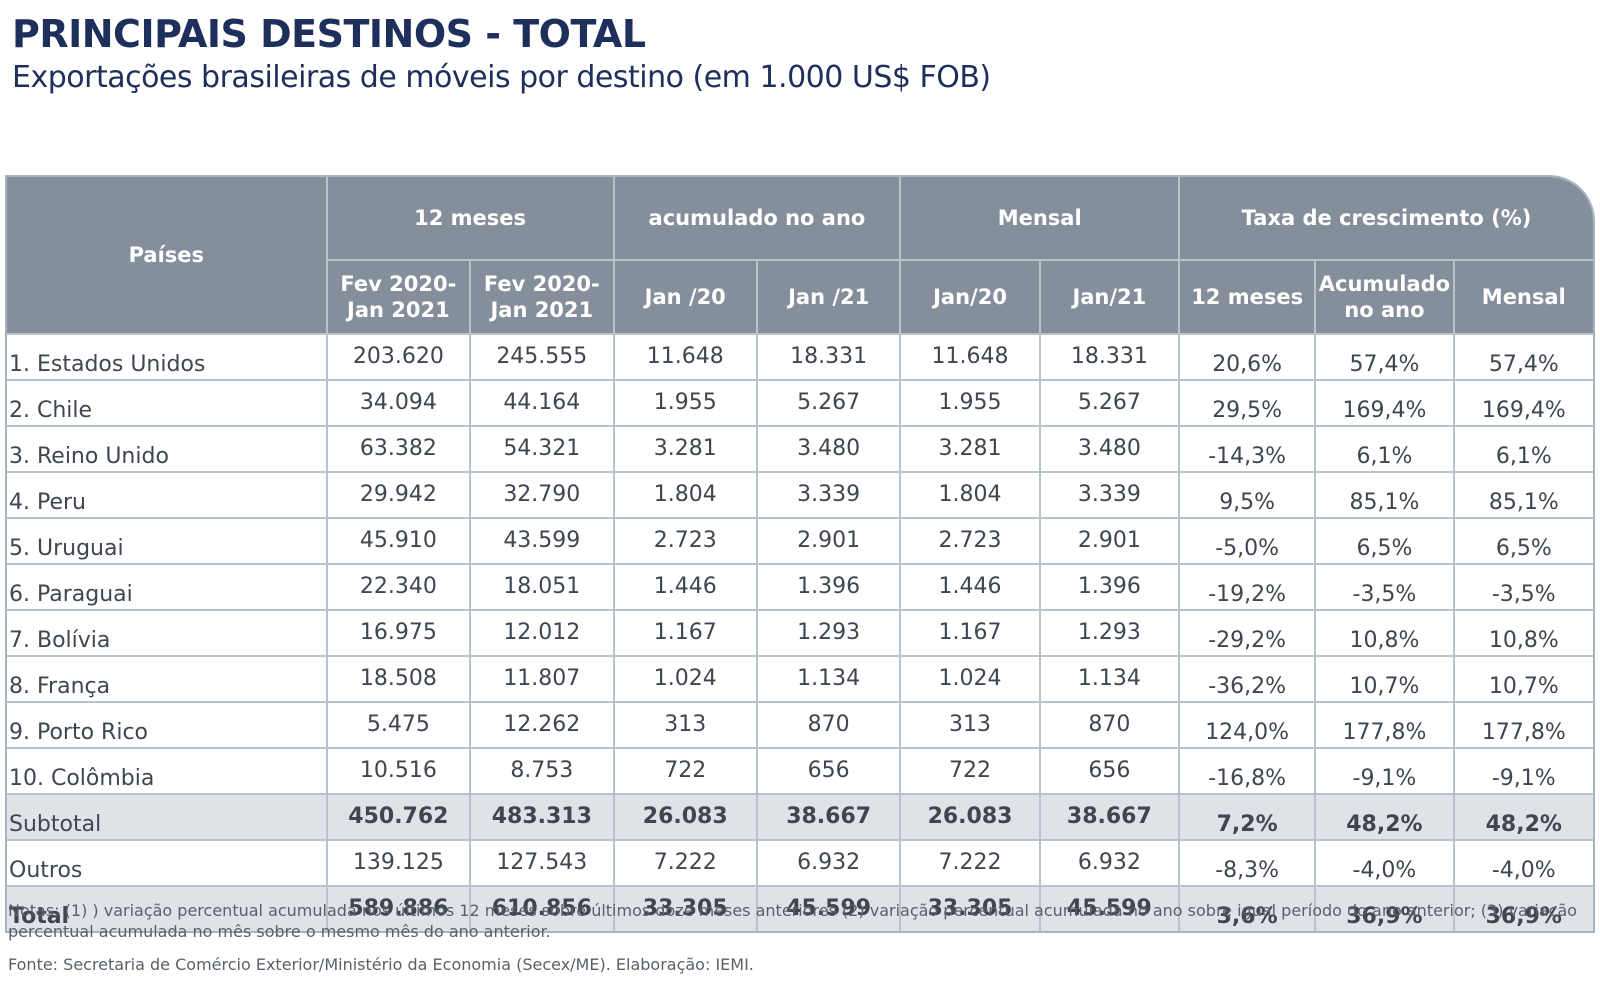 This screenshot has height=1002, width=1600. Describe the element at coordinates (1248, 634) in the screenshot. I see `growth-cell: -29,2%` at that location.